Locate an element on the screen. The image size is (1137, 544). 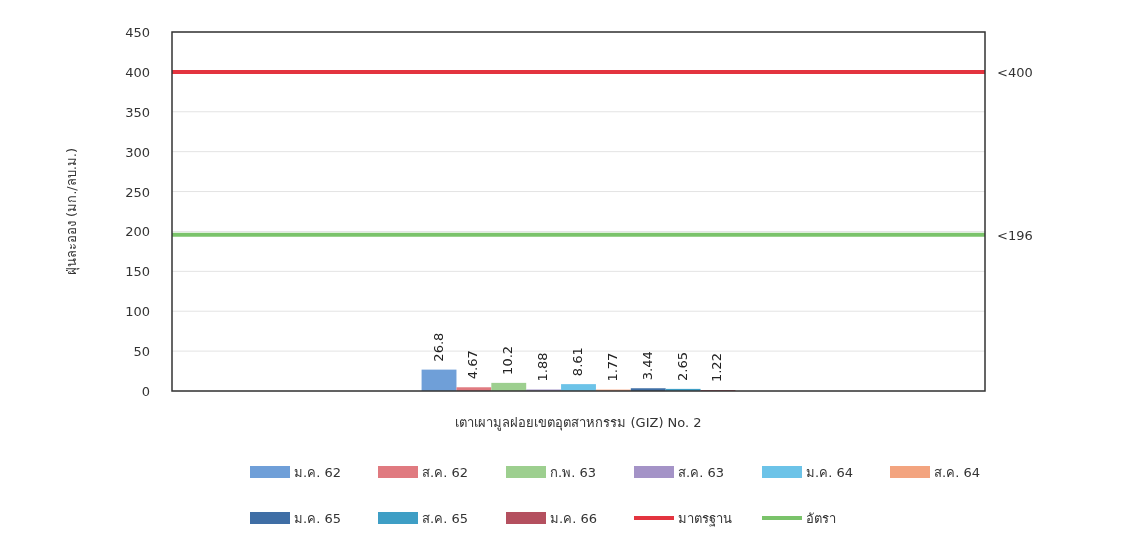
legend-label: ส.ค. 63 is located at coordinates (701, 472).